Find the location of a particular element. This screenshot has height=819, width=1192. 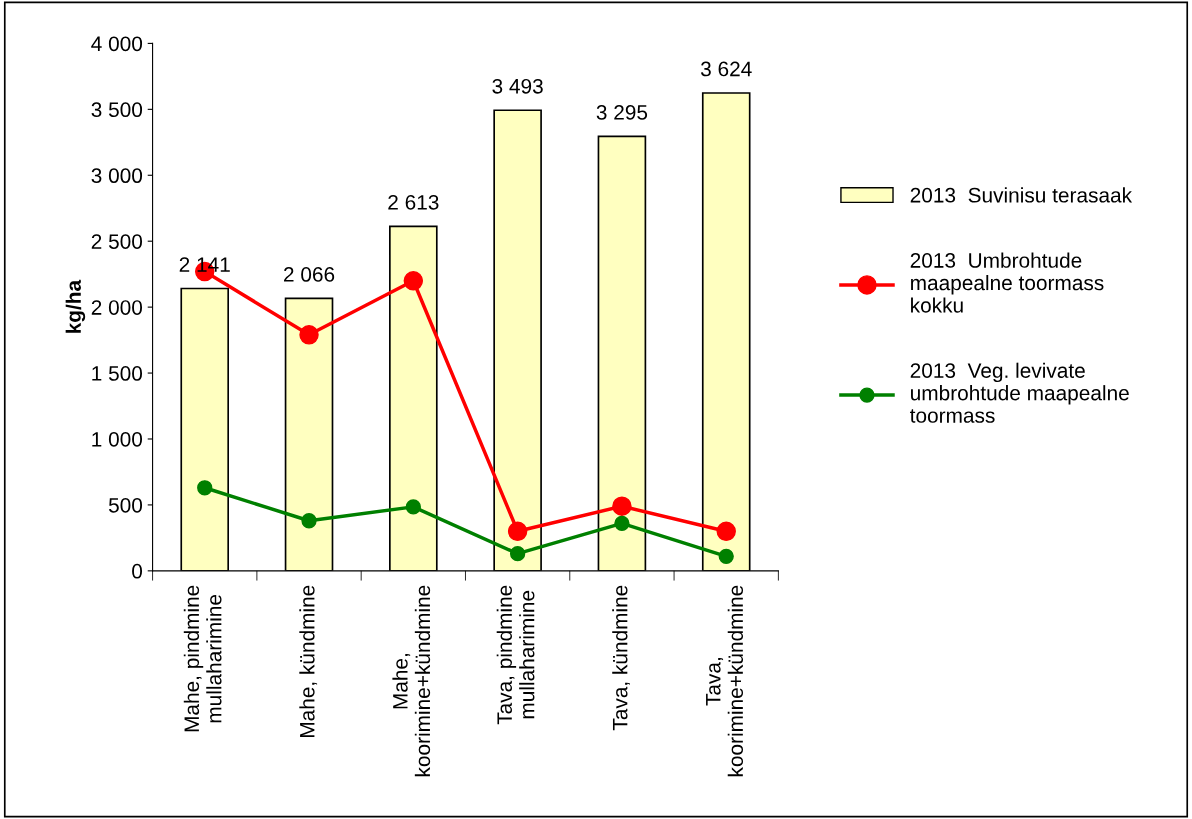

legend-label: 2013 Suvinisu terasaak is located at coordinates (1021, 195).